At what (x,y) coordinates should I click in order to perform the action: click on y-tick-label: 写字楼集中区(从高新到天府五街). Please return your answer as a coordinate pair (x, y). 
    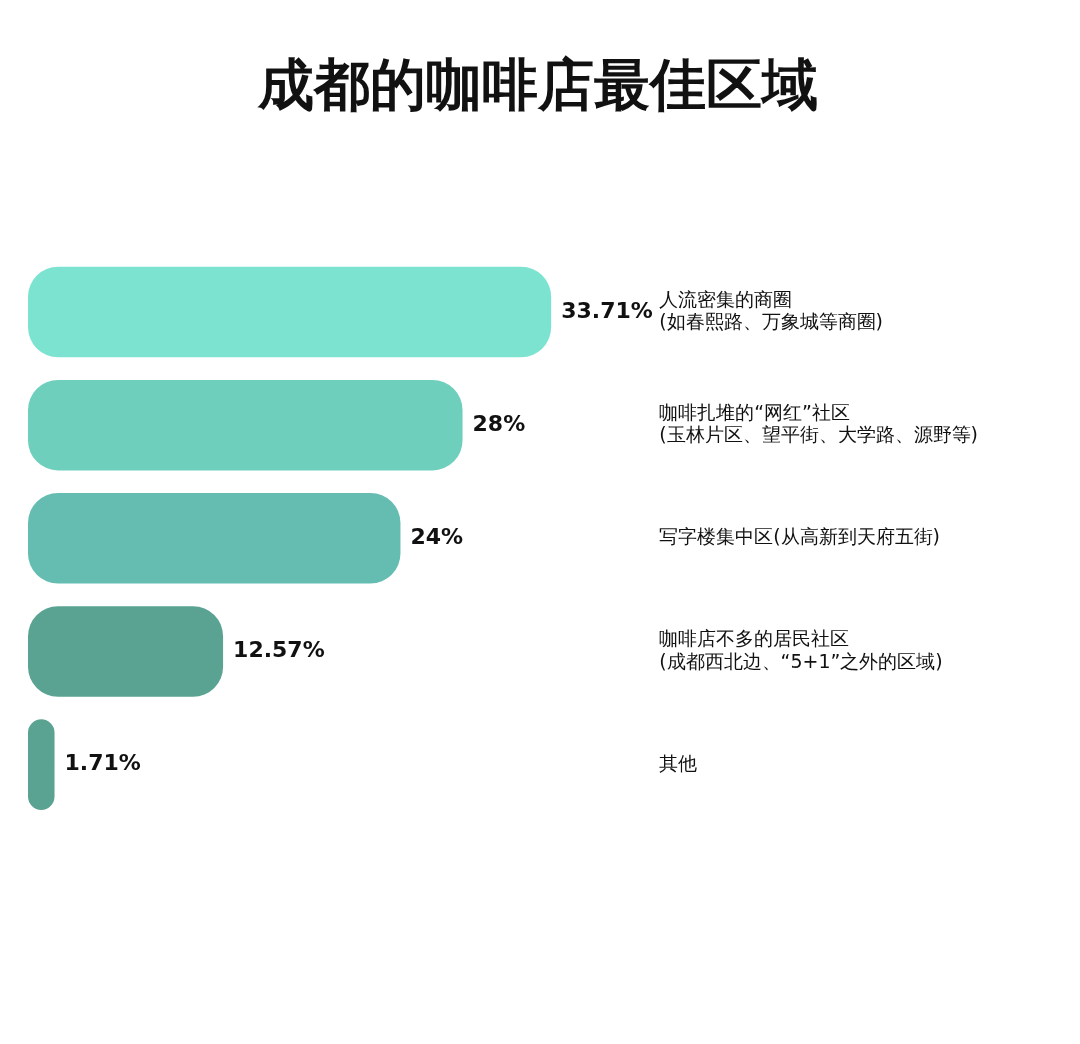
    Looking at the image, I should click on (799, 536).